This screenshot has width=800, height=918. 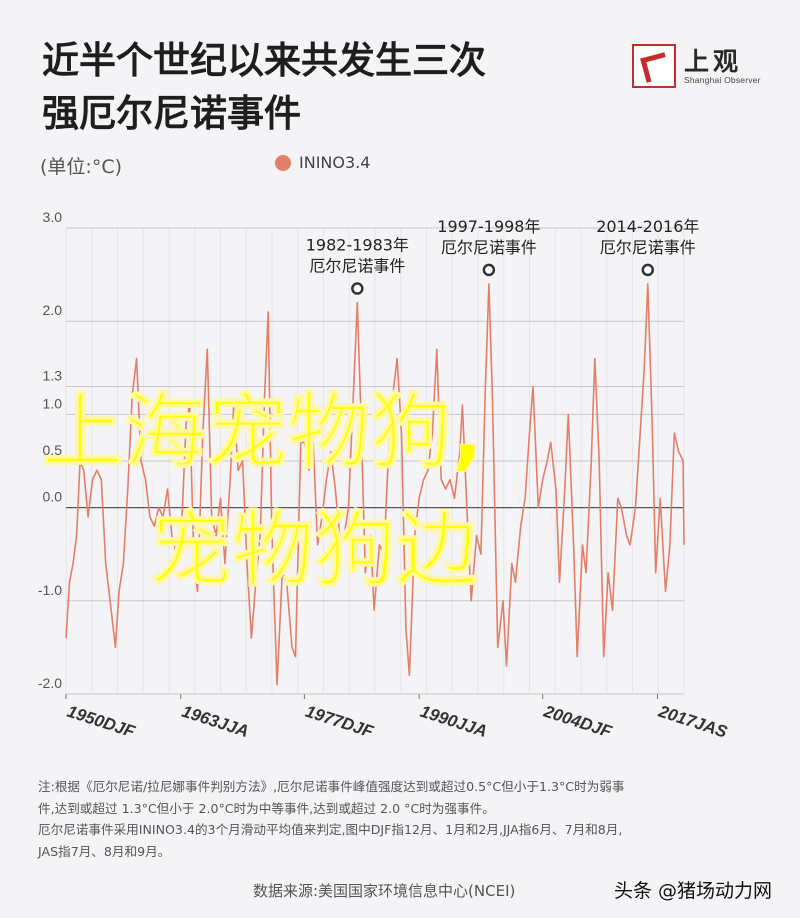 I want to click on y-tick-label: 2.0, so click(x=53, y=310).